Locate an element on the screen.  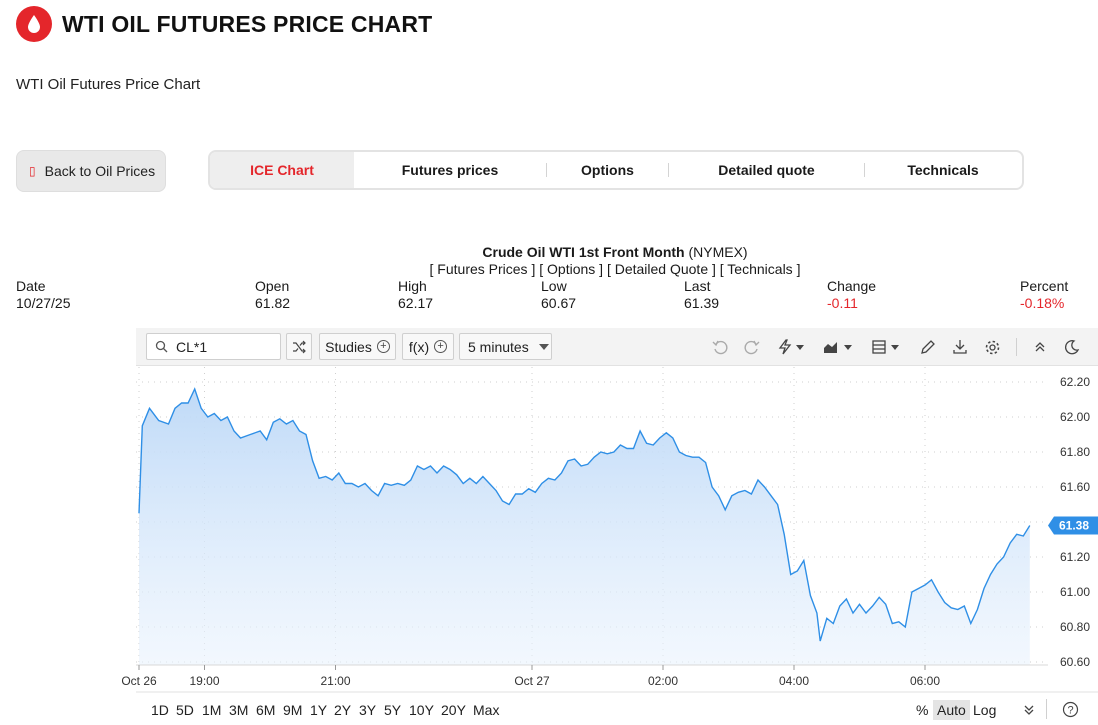
tab-label: ICE Chart is located at coordinates (282, 170).